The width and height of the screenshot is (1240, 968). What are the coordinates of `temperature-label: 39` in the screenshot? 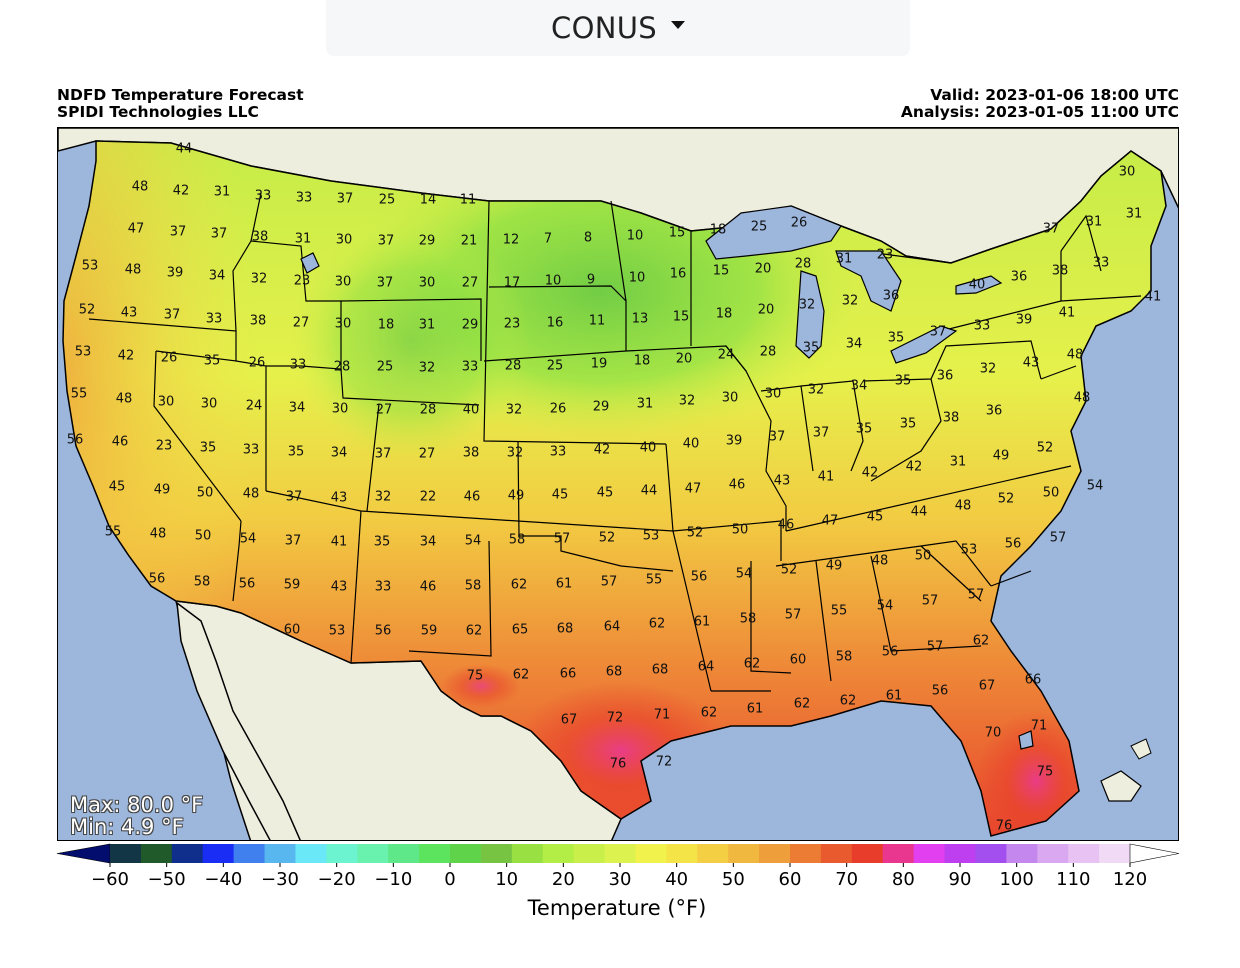 It's located at (1024, 320).